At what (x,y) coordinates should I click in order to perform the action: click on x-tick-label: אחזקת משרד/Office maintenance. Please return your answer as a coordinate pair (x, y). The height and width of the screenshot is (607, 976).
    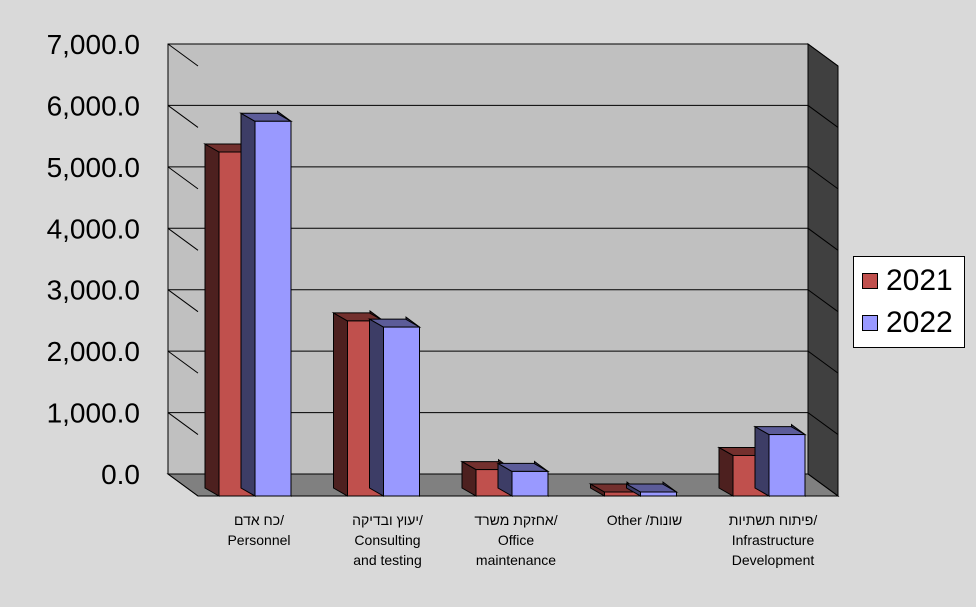
    Looking at the image, I should click on (515, 540).